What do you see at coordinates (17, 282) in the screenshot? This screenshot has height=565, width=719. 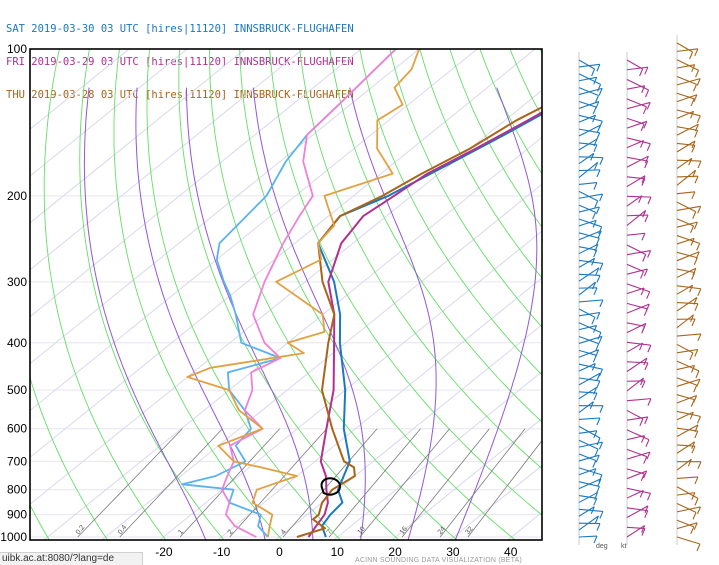 I see `pressure-tick-300: 300` at bounding box center [17, 282].